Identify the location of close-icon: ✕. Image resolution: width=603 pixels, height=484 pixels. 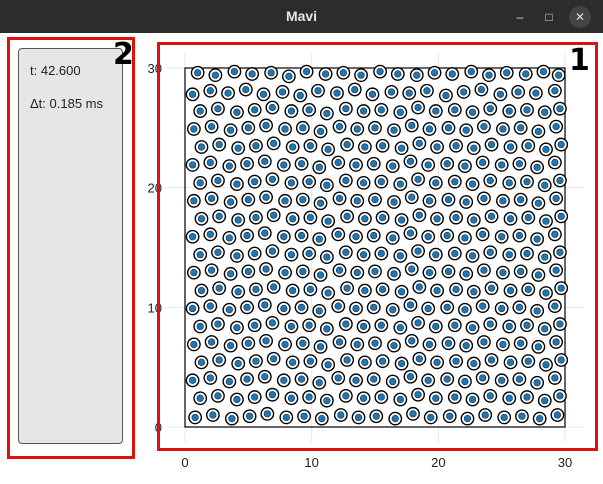
(580, 17).